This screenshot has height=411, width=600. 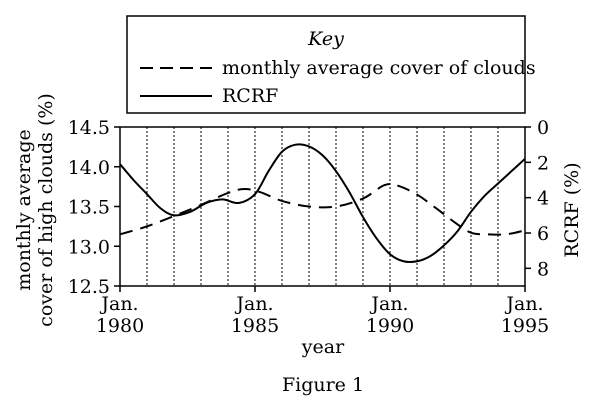 I want to click on right-tick-label: 4, so click(x=543, y=199).